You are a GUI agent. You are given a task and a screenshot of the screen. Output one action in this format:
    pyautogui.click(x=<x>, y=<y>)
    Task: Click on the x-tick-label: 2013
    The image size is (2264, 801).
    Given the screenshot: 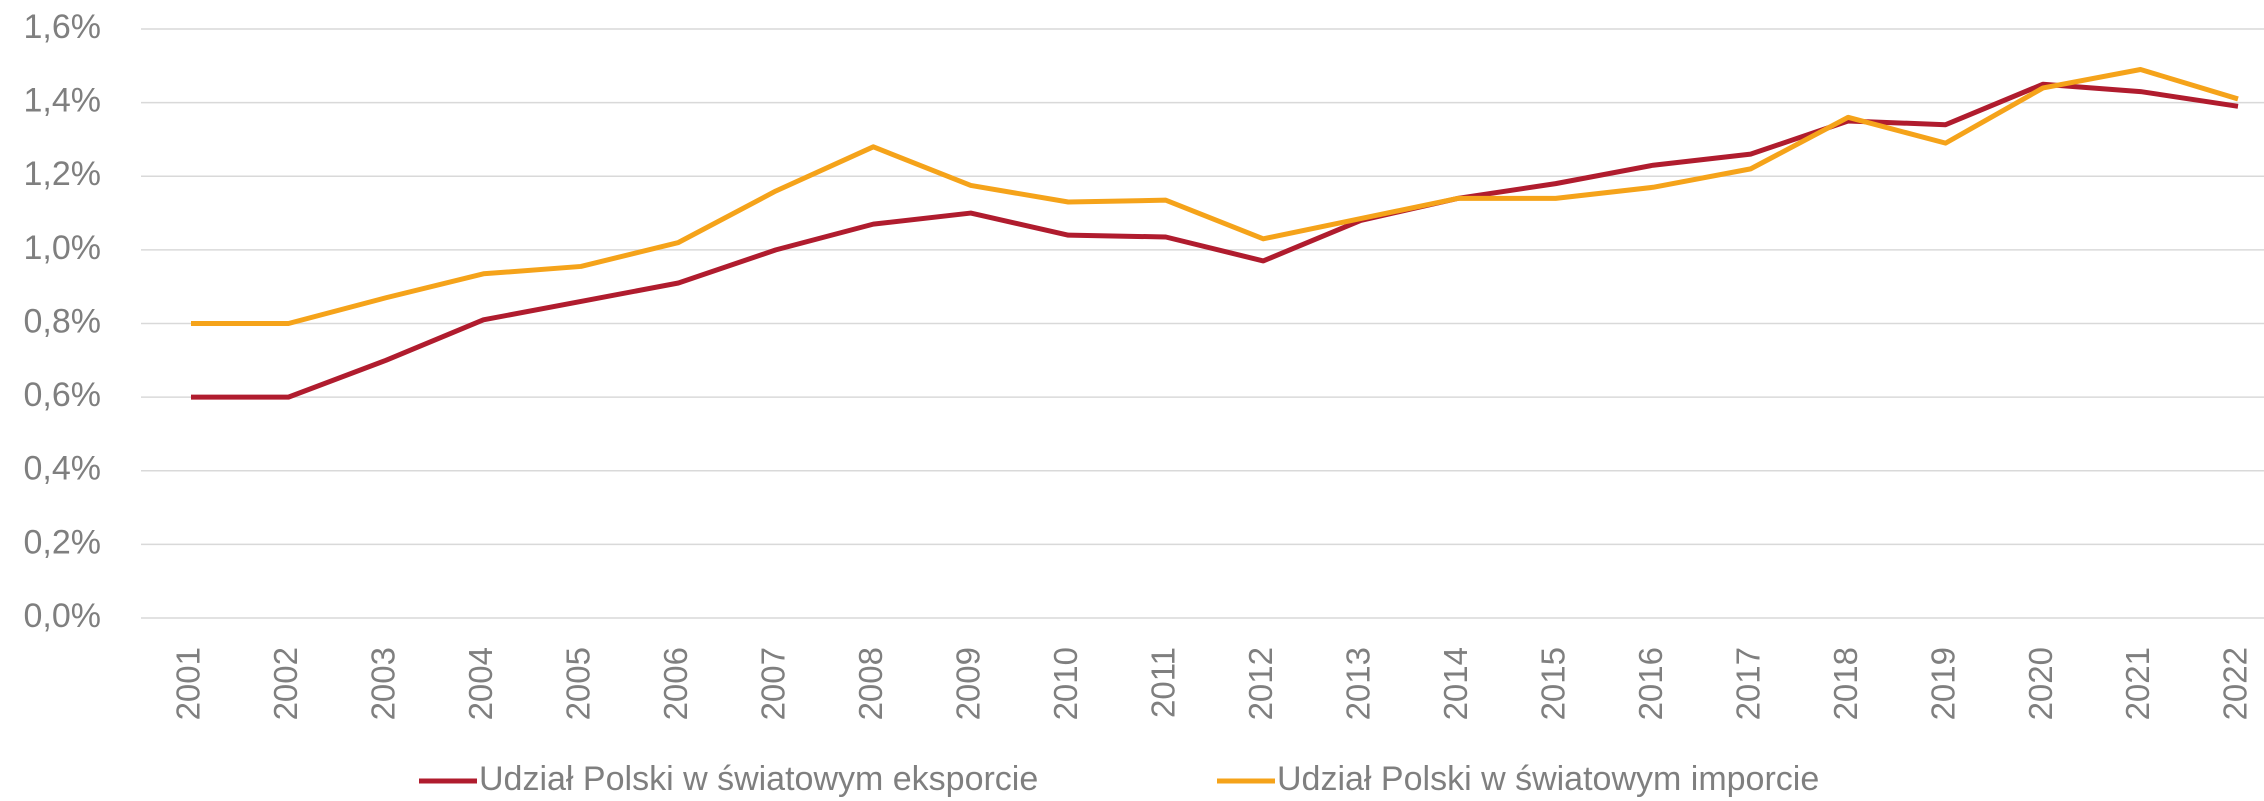 What is the action you would take?
    pyautogui.click(x=1357, y=683)
    